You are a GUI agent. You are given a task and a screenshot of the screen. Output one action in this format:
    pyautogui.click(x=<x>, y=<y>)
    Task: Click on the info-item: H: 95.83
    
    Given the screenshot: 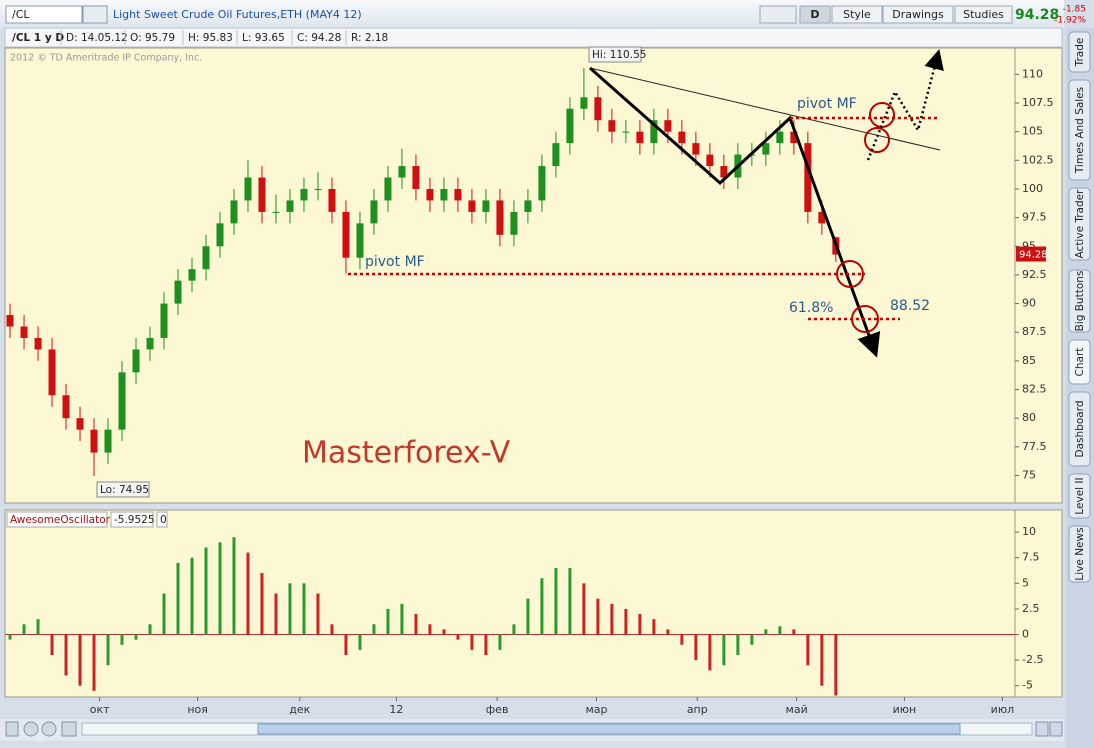 What is the action you would take?
    pyautogui.click(x=210, y=38)
    